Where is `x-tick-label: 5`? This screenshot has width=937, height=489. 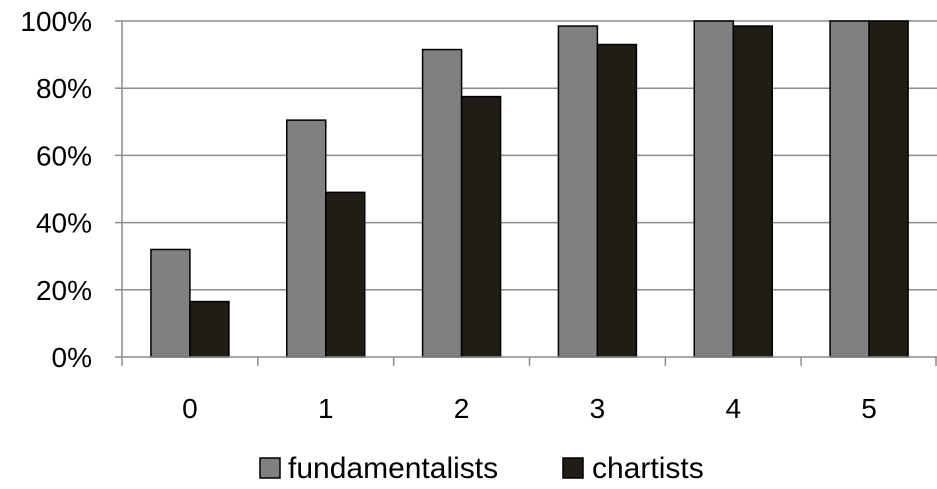 x-tick-label: 5 is located at coordinates (869, 408).